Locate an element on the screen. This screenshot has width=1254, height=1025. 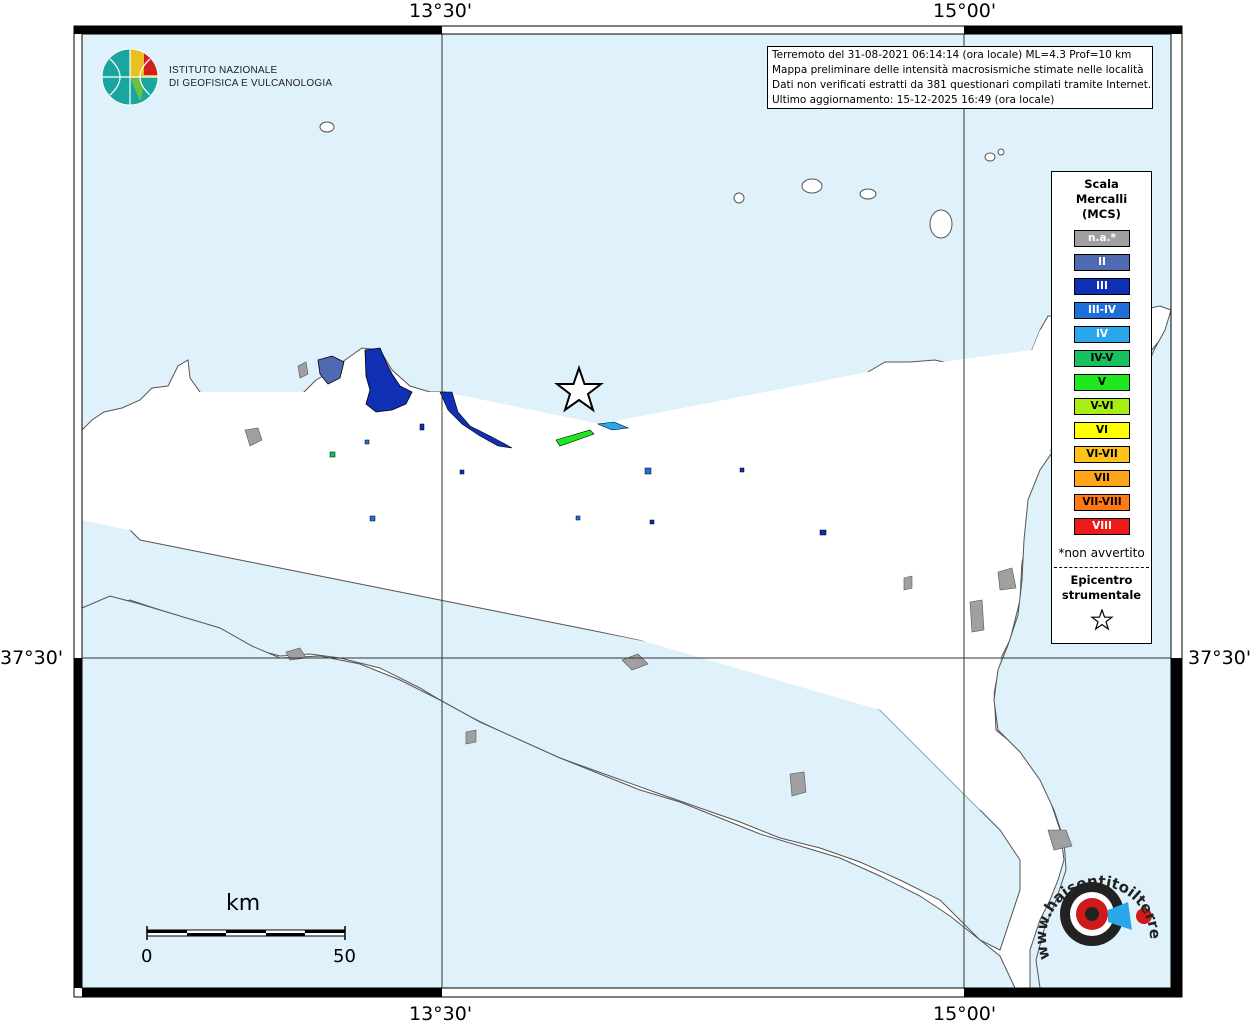
legend-title-1: Scala is located at coordinates (1101, 184).